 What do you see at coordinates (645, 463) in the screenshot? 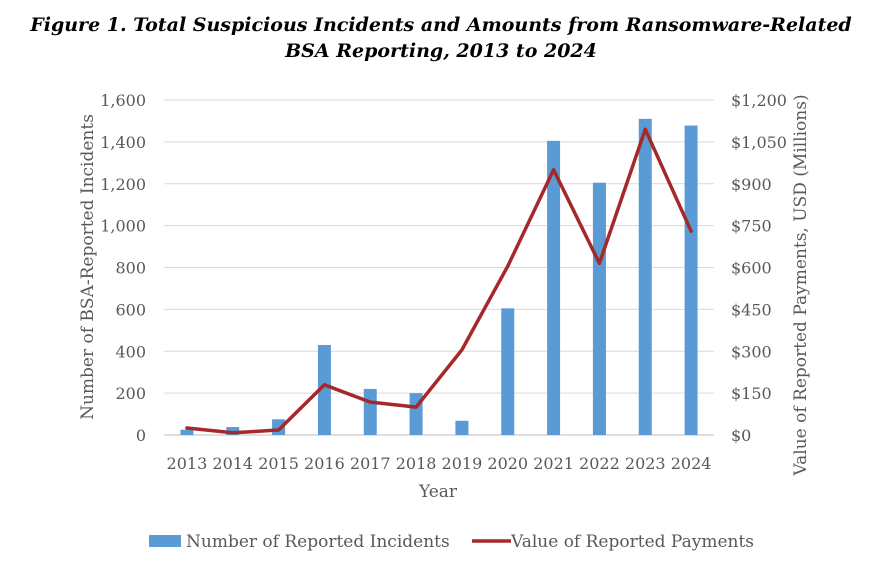
I see `x-tick-label: 2023` at bounding box center [645, 463].